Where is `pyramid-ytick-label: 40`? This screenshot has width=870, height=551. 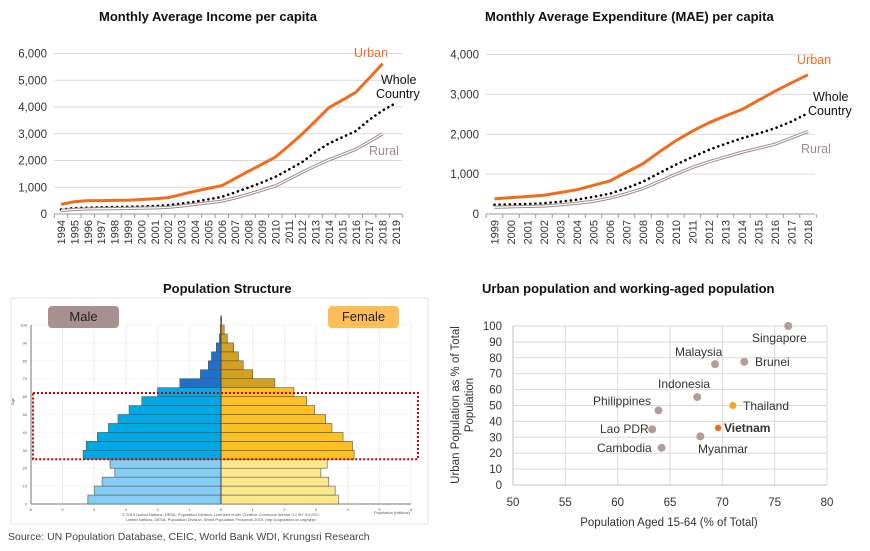
pyramid-ytick-label: 40 is located at coordinates (25, 432).